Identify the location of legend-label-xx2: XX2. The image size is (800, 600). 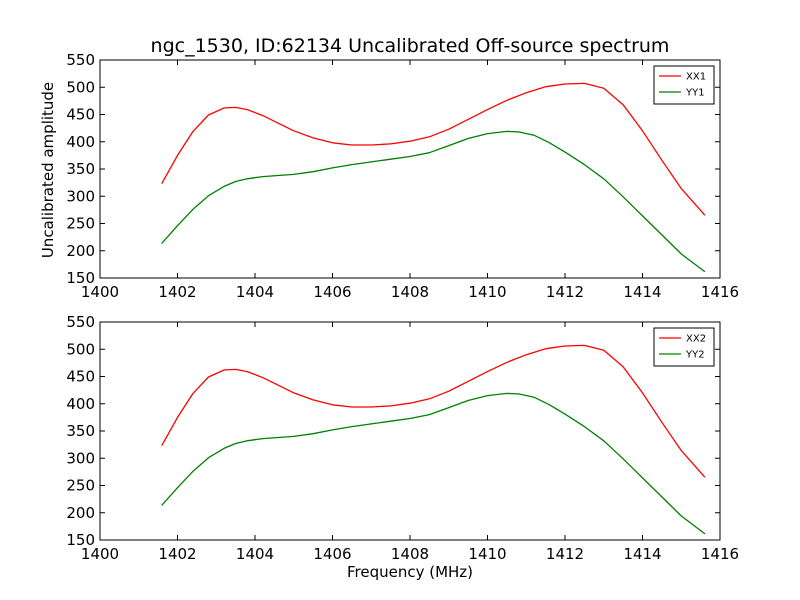
(696, 339).